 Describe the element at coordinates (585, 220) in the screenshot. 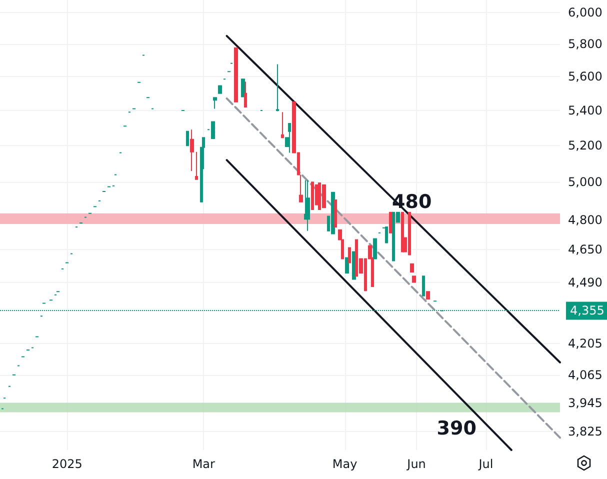

I see `y-tick-label: 4,800` at that location.